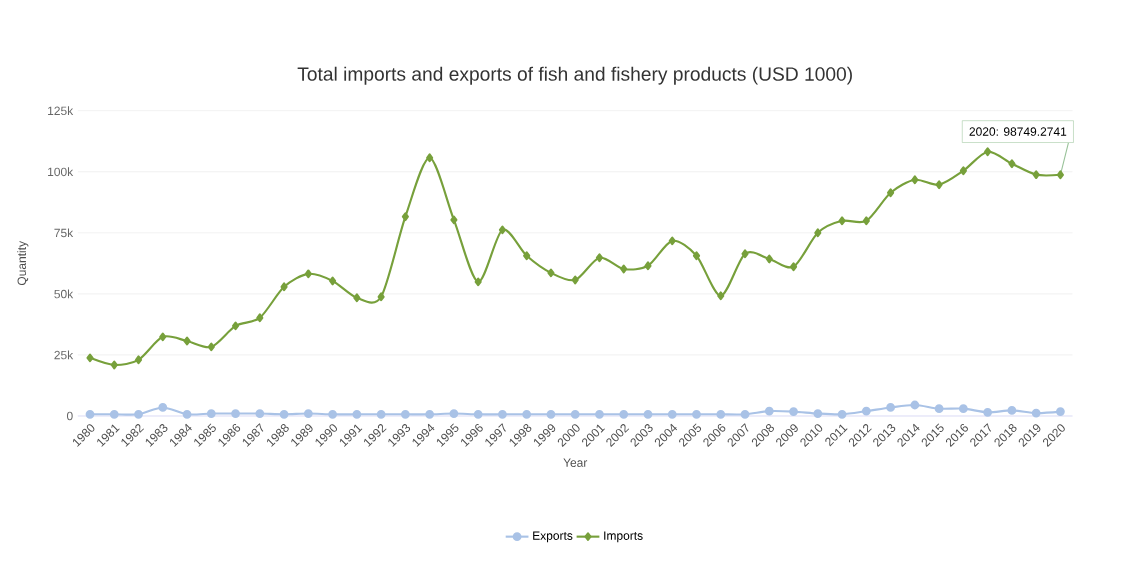 The image size is (1131, 572). I want to click on y-axis-title: Quantity, so click(23, 263).